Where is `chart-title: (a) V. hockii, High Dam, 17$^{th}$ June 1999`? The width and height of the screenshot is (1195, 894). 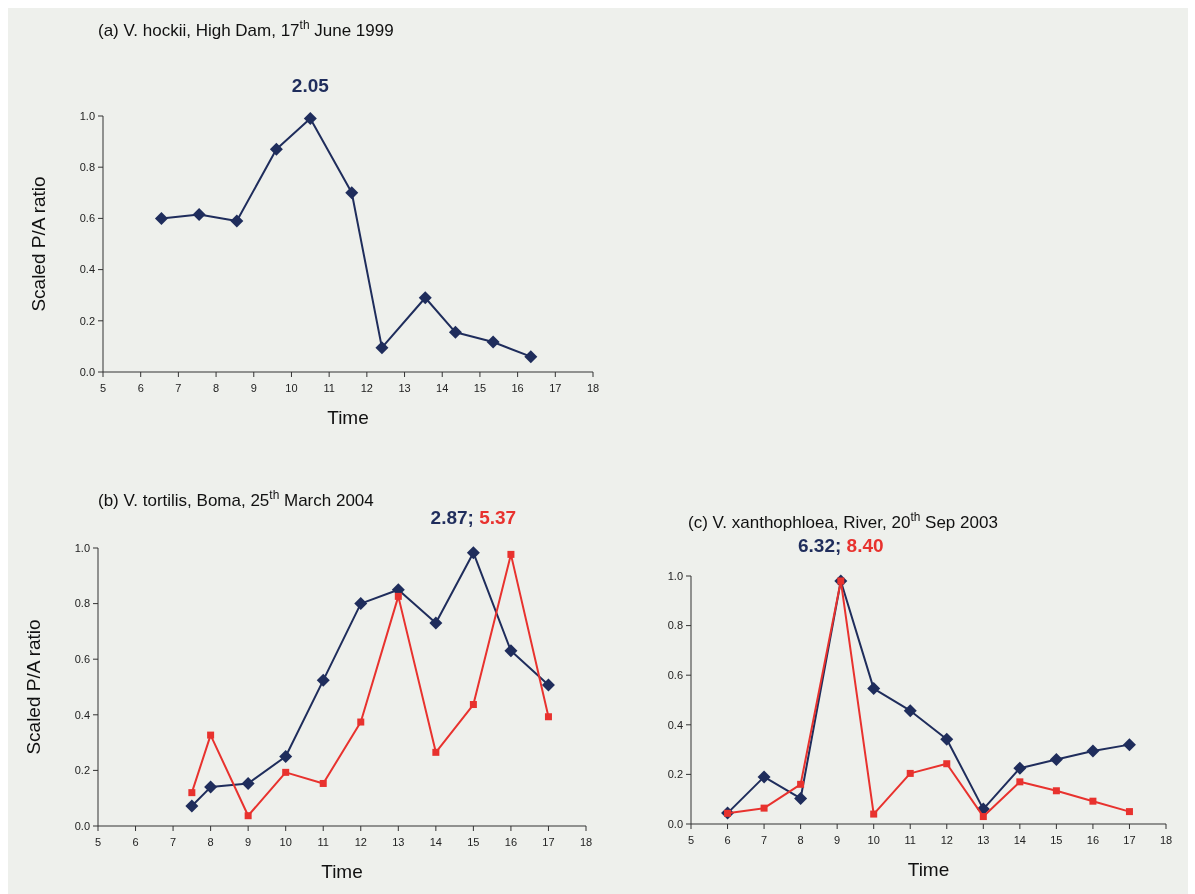 chart-title: (a) V. hockii, High Dam, 17$^{th}$ June 1999 is located at coordinates (246, 29).